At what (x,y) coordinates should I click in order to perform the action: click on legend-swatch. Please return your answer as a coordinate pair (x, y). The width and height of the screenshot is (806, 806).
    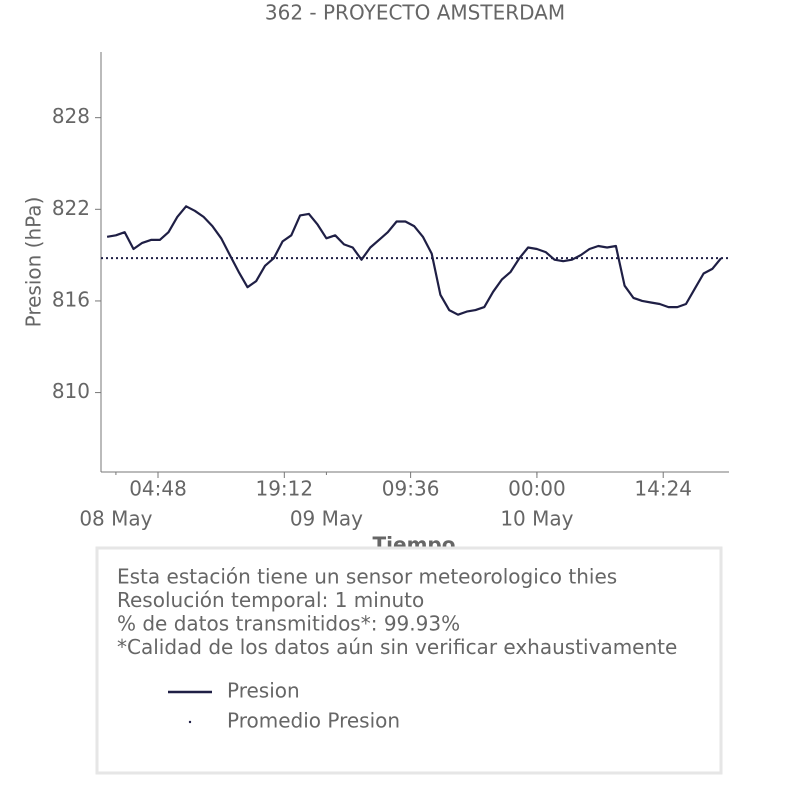
    Looking at the image, I should click on (190, 722).